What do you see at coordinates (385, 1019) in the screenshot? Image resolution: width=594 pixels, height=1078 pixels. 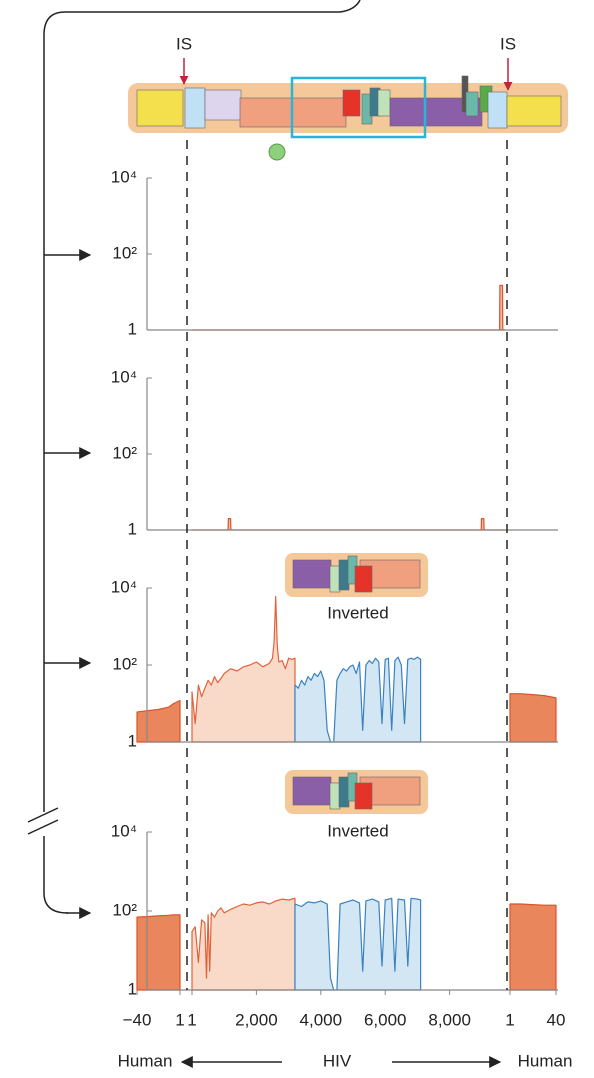 I see `x-tick-label: 6,000` at bounding box center [385, 1019].